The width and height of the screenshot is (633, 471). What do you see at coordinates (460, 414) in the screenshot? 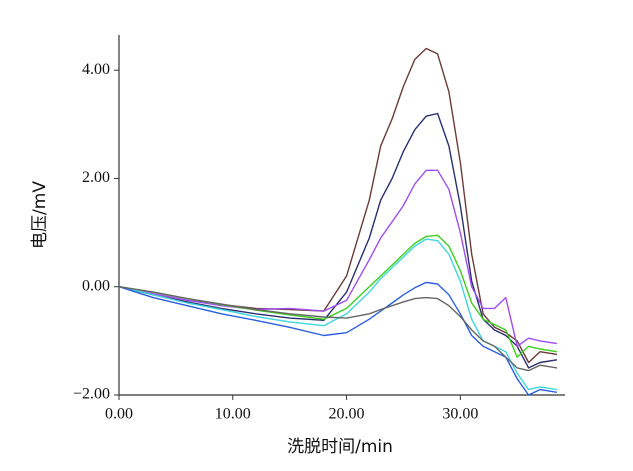
I see `x-tick-label: 30.00` at bounding box center [460, 414].